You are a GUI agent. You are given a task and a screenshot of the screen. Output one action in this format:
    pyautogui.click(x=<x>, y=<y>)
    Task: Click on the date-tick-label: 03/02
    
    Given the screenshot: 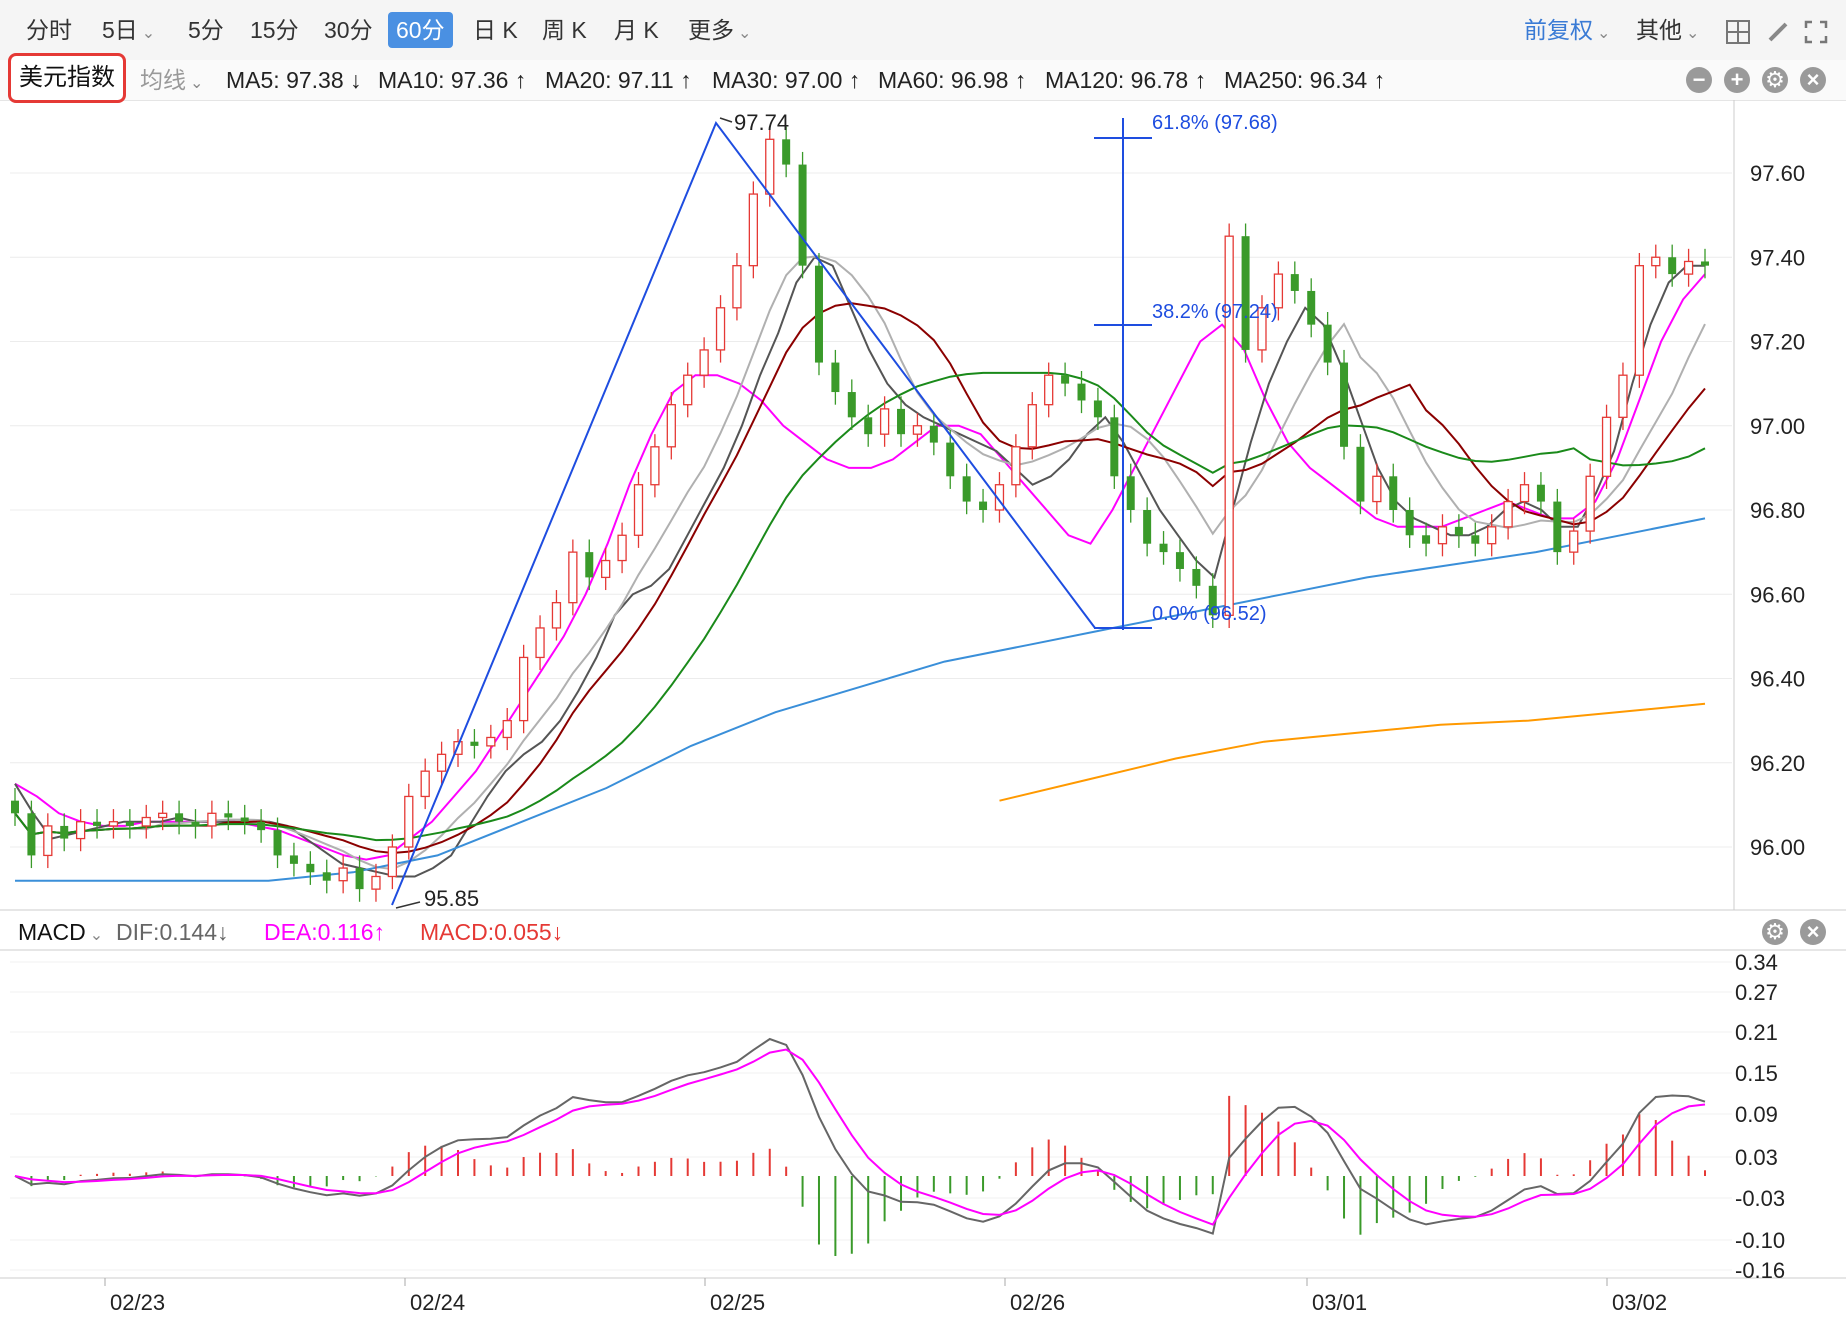 What is the action you would take?
    pyautogui.click(x=1639, y=1302)
    